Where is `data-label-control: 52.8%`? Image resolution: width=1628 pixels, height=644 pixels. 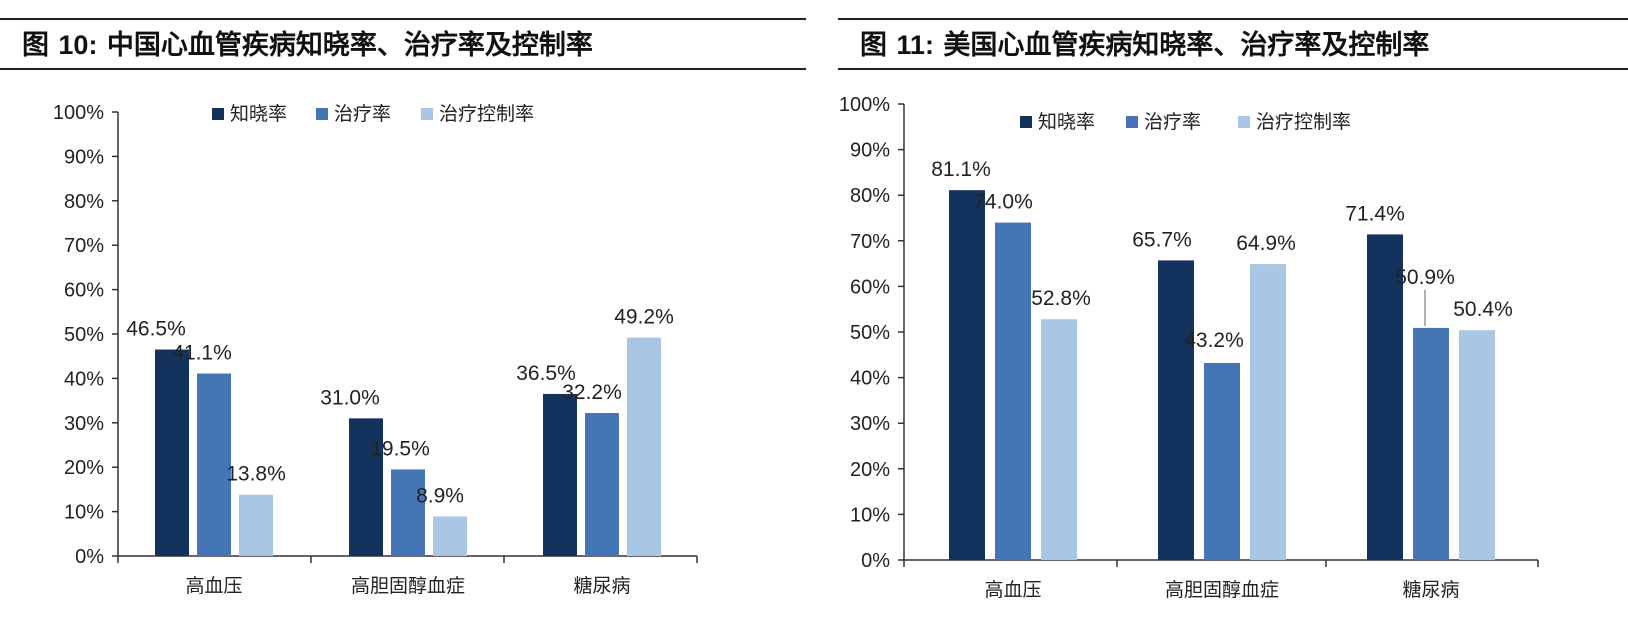 data-label-control: 52.8% is located at coordinates (1061, 298).